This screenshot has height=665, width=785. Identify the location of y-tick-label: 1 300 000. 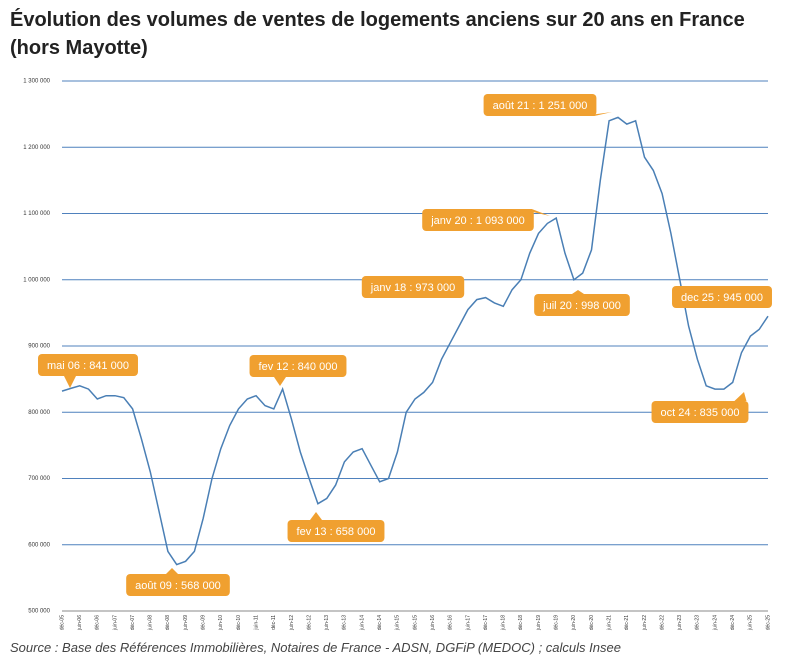
(36, 82).